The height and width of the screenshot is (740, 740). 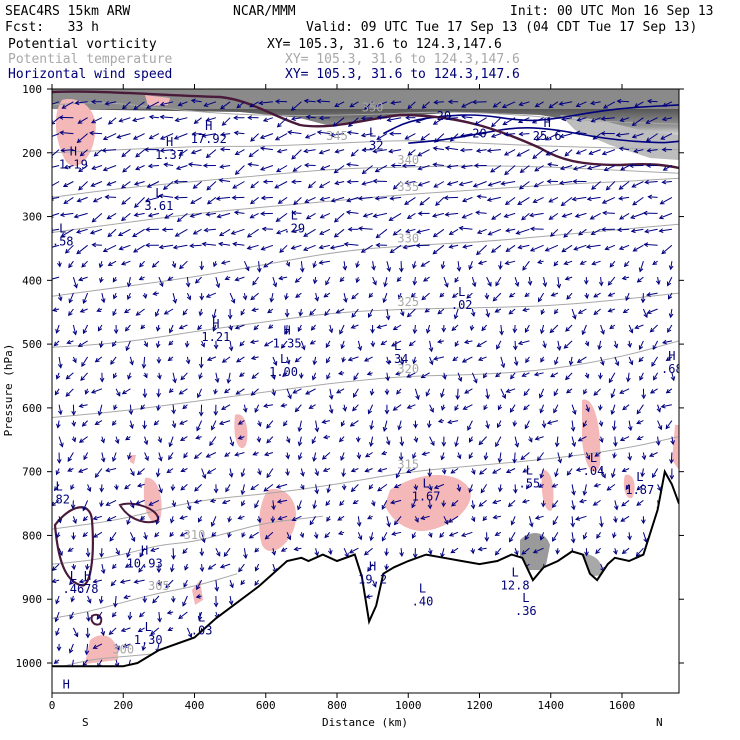 I want to click on pink-region, so click(x=675, y=447).